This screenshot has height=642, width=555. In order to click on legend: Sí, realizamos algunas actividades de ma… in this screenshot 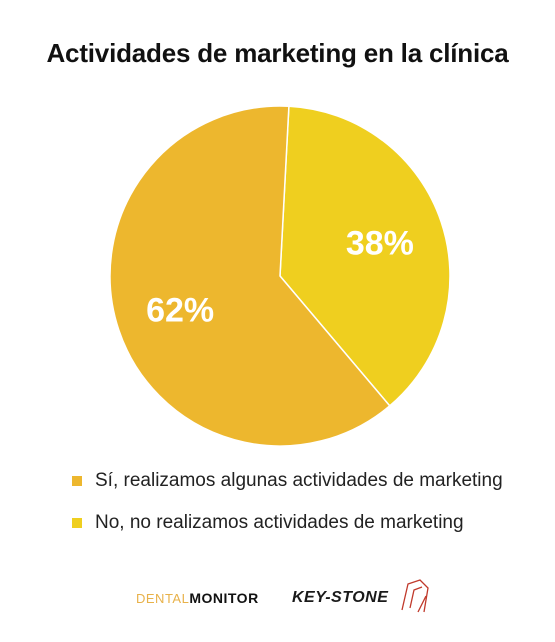, I will do `click(287, 511)`.